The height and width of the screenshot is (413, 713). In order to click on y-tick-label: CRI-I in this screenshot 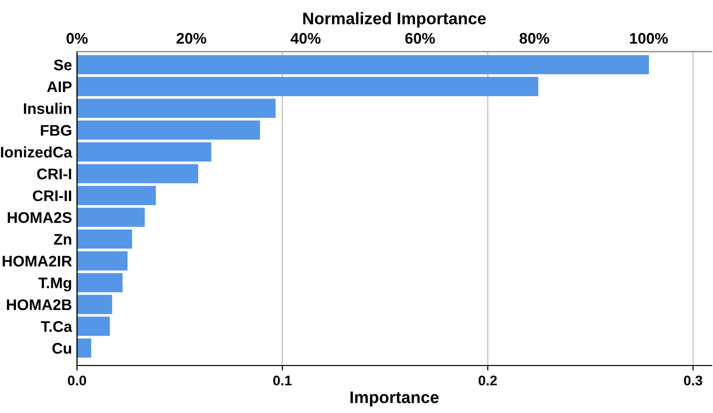, I will do `click(54, 174)`.